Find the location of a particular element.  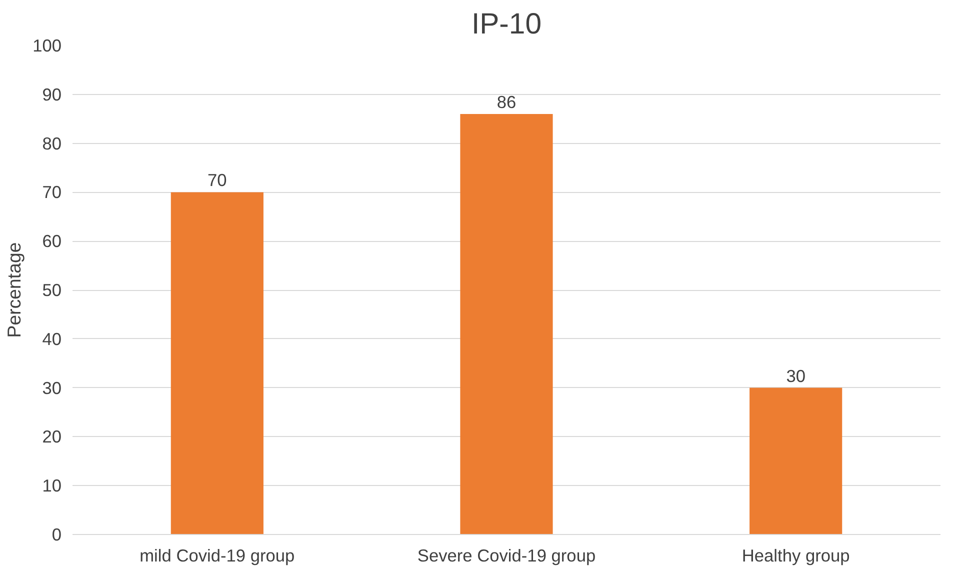

x-tick-label: Severe Covid-19 group is located at coordinates (506, 556).